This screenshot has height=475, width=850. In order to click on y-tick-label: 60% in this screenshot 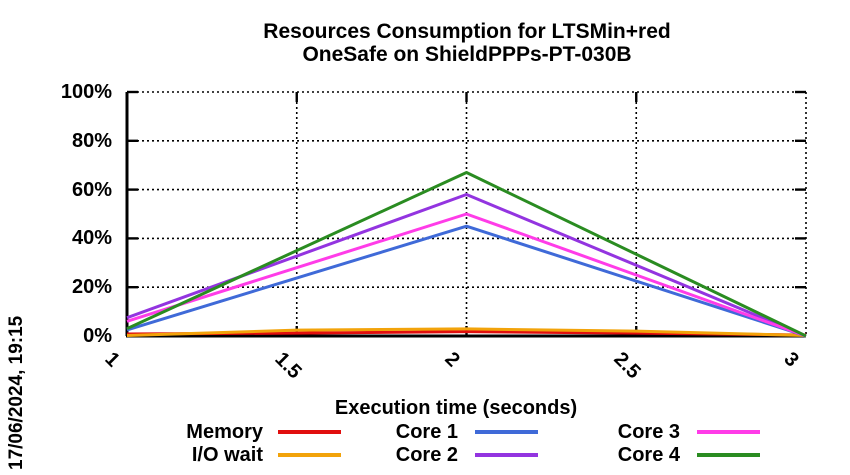, I will do `click(91, 189)`.